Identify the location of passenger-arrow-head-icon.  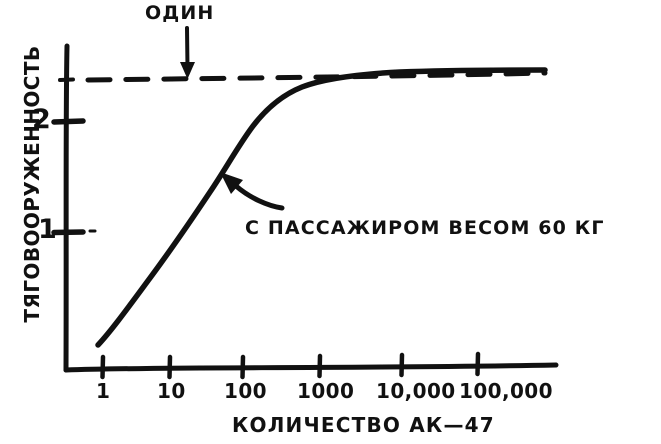
(231, 183).